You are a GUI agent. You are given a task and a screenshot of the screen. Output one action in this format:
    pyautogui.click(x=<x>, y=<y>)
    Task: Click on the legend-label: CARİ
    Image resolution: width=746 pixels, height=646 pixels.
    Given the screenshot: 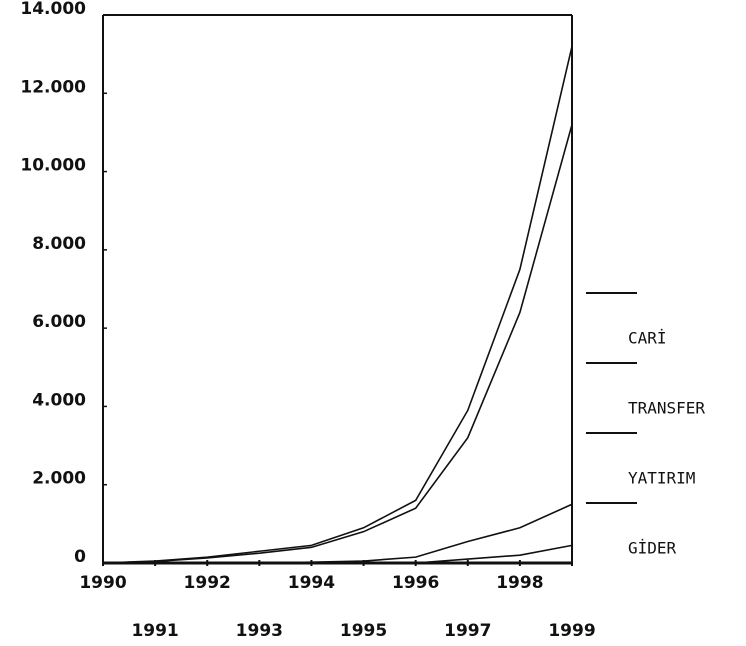 What is the action you would take?
    pyautogui.click(x=647, y=338)
    